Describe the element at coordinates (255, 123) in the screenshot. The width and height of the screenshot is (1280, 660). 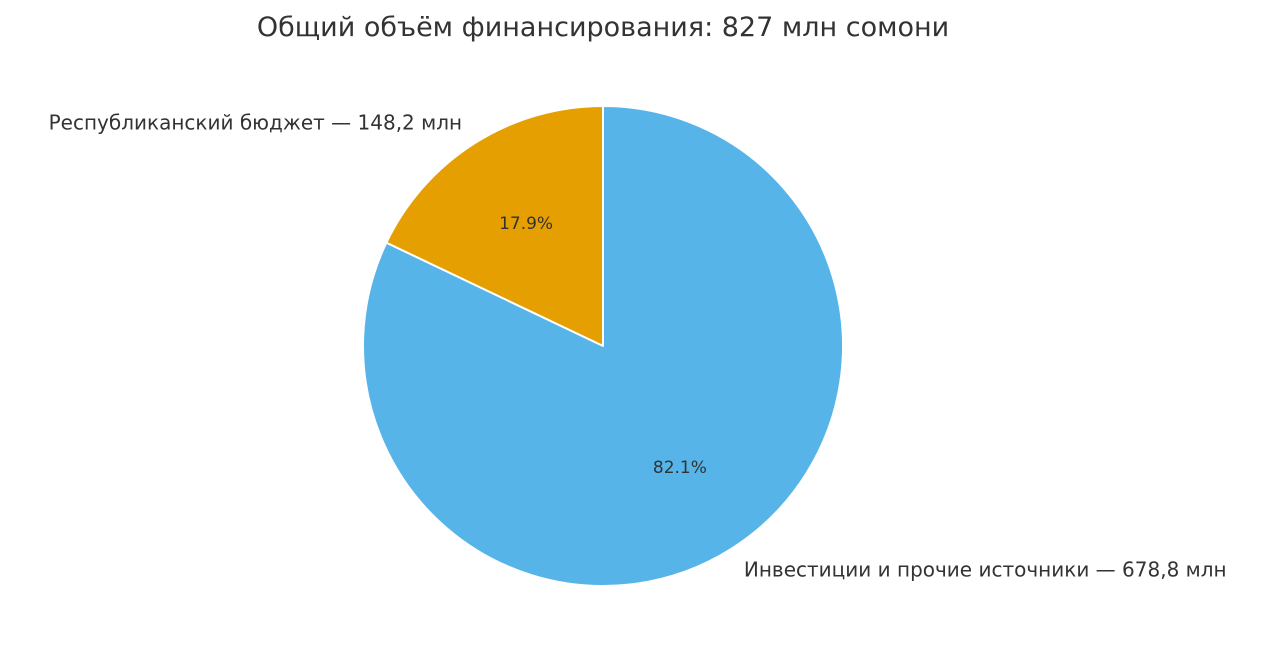
I see `slice-category-label: Республиканский бюджет — 148,2 млн` at that location.